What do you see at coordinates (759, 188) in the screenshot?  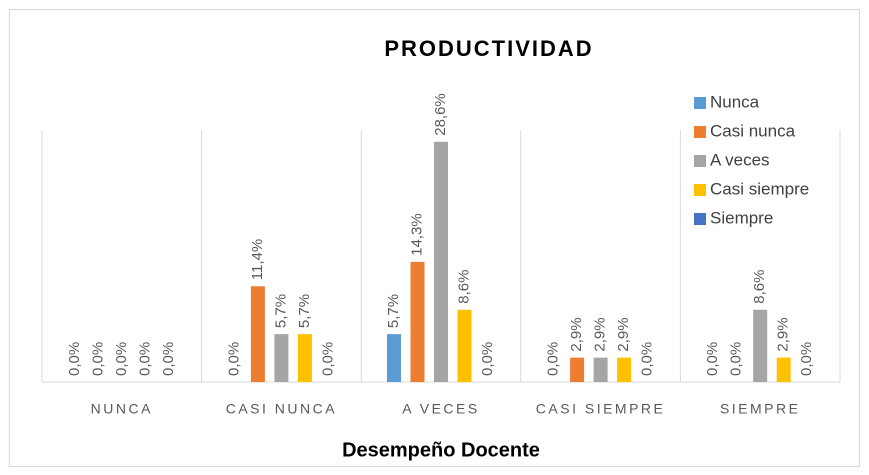 I see `legend-label: Casi siempre` at bounding box center [759, 188].